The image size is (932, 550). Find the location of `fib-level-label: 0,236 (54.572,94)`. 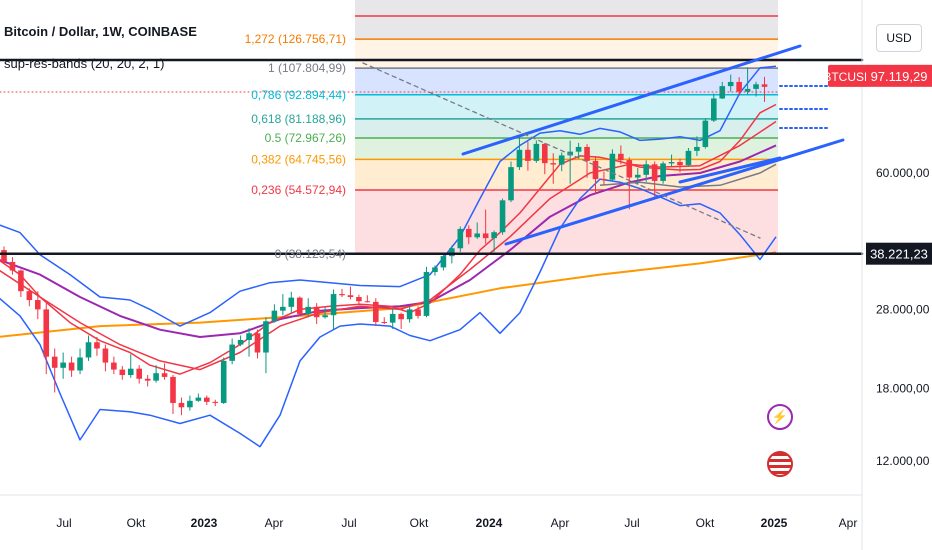

fib-level-label: 0,236 (54.572,94) is located at coordinates (298, 190).